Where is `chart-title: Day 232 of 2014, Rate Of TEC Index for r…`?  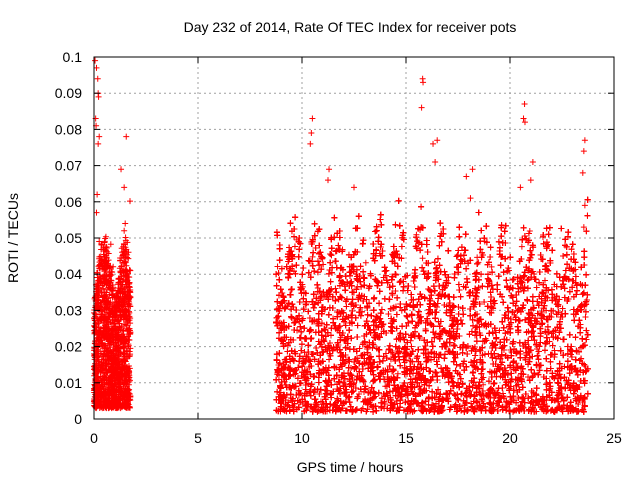 chart-title: Day 232 of 2014, Rate Of TEC Index for r… is located at coordinates (350, 27).